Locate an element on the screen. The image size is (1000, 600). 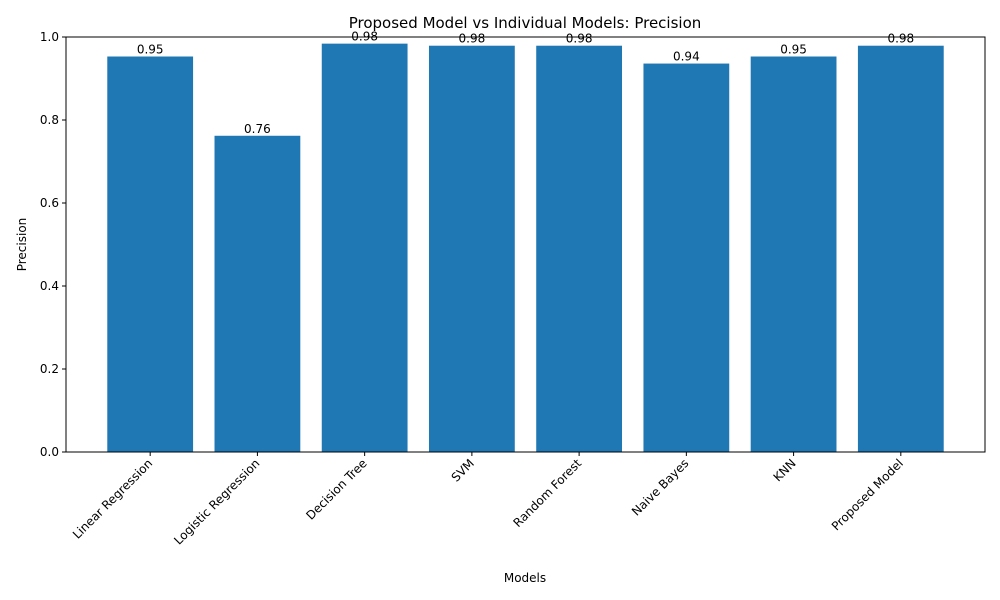
y-axis: 0.0 0.2 0.4 0.6 0.8 1.0 is located at coordinates (53, 244).